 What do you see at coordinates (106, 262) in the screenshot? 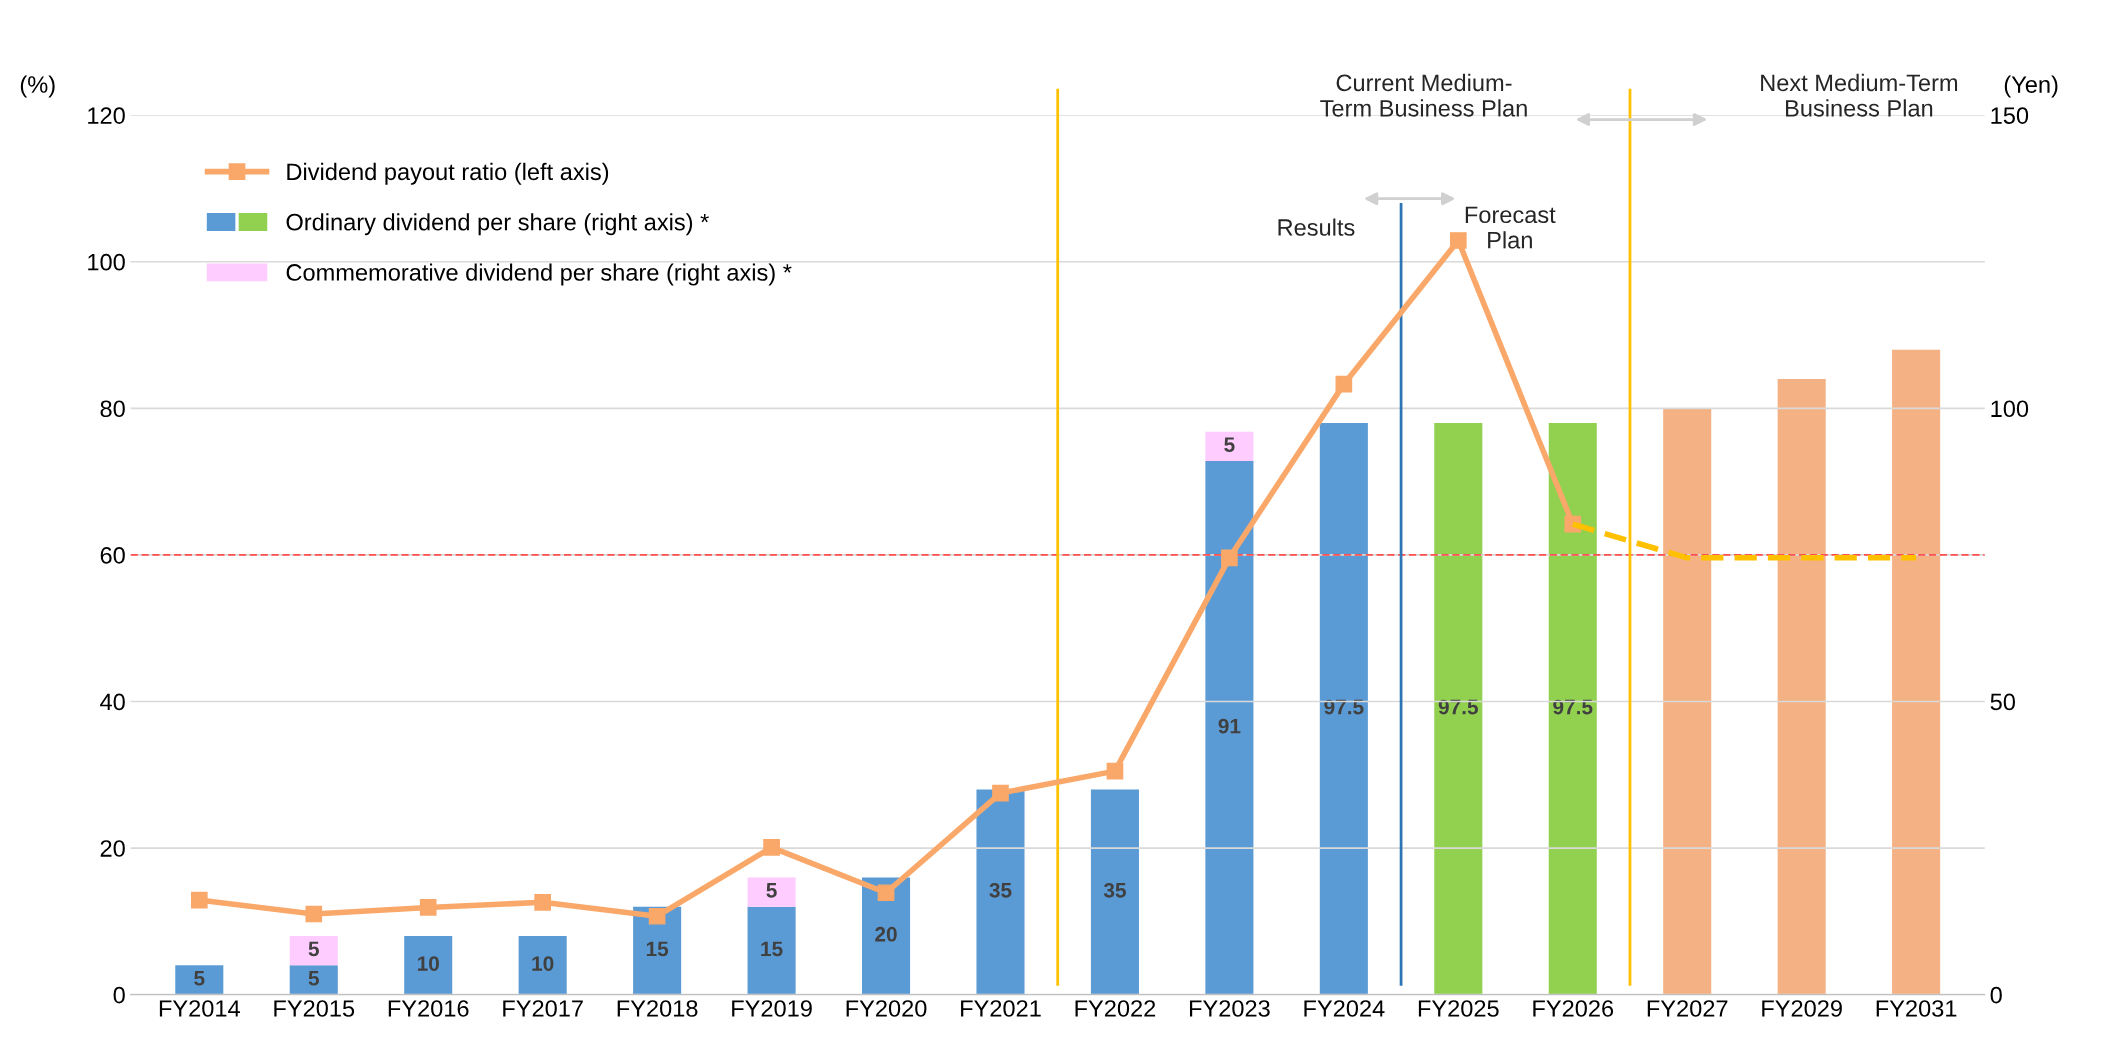
I see `y-tick-label: 100` at bounding box center [106, 262].